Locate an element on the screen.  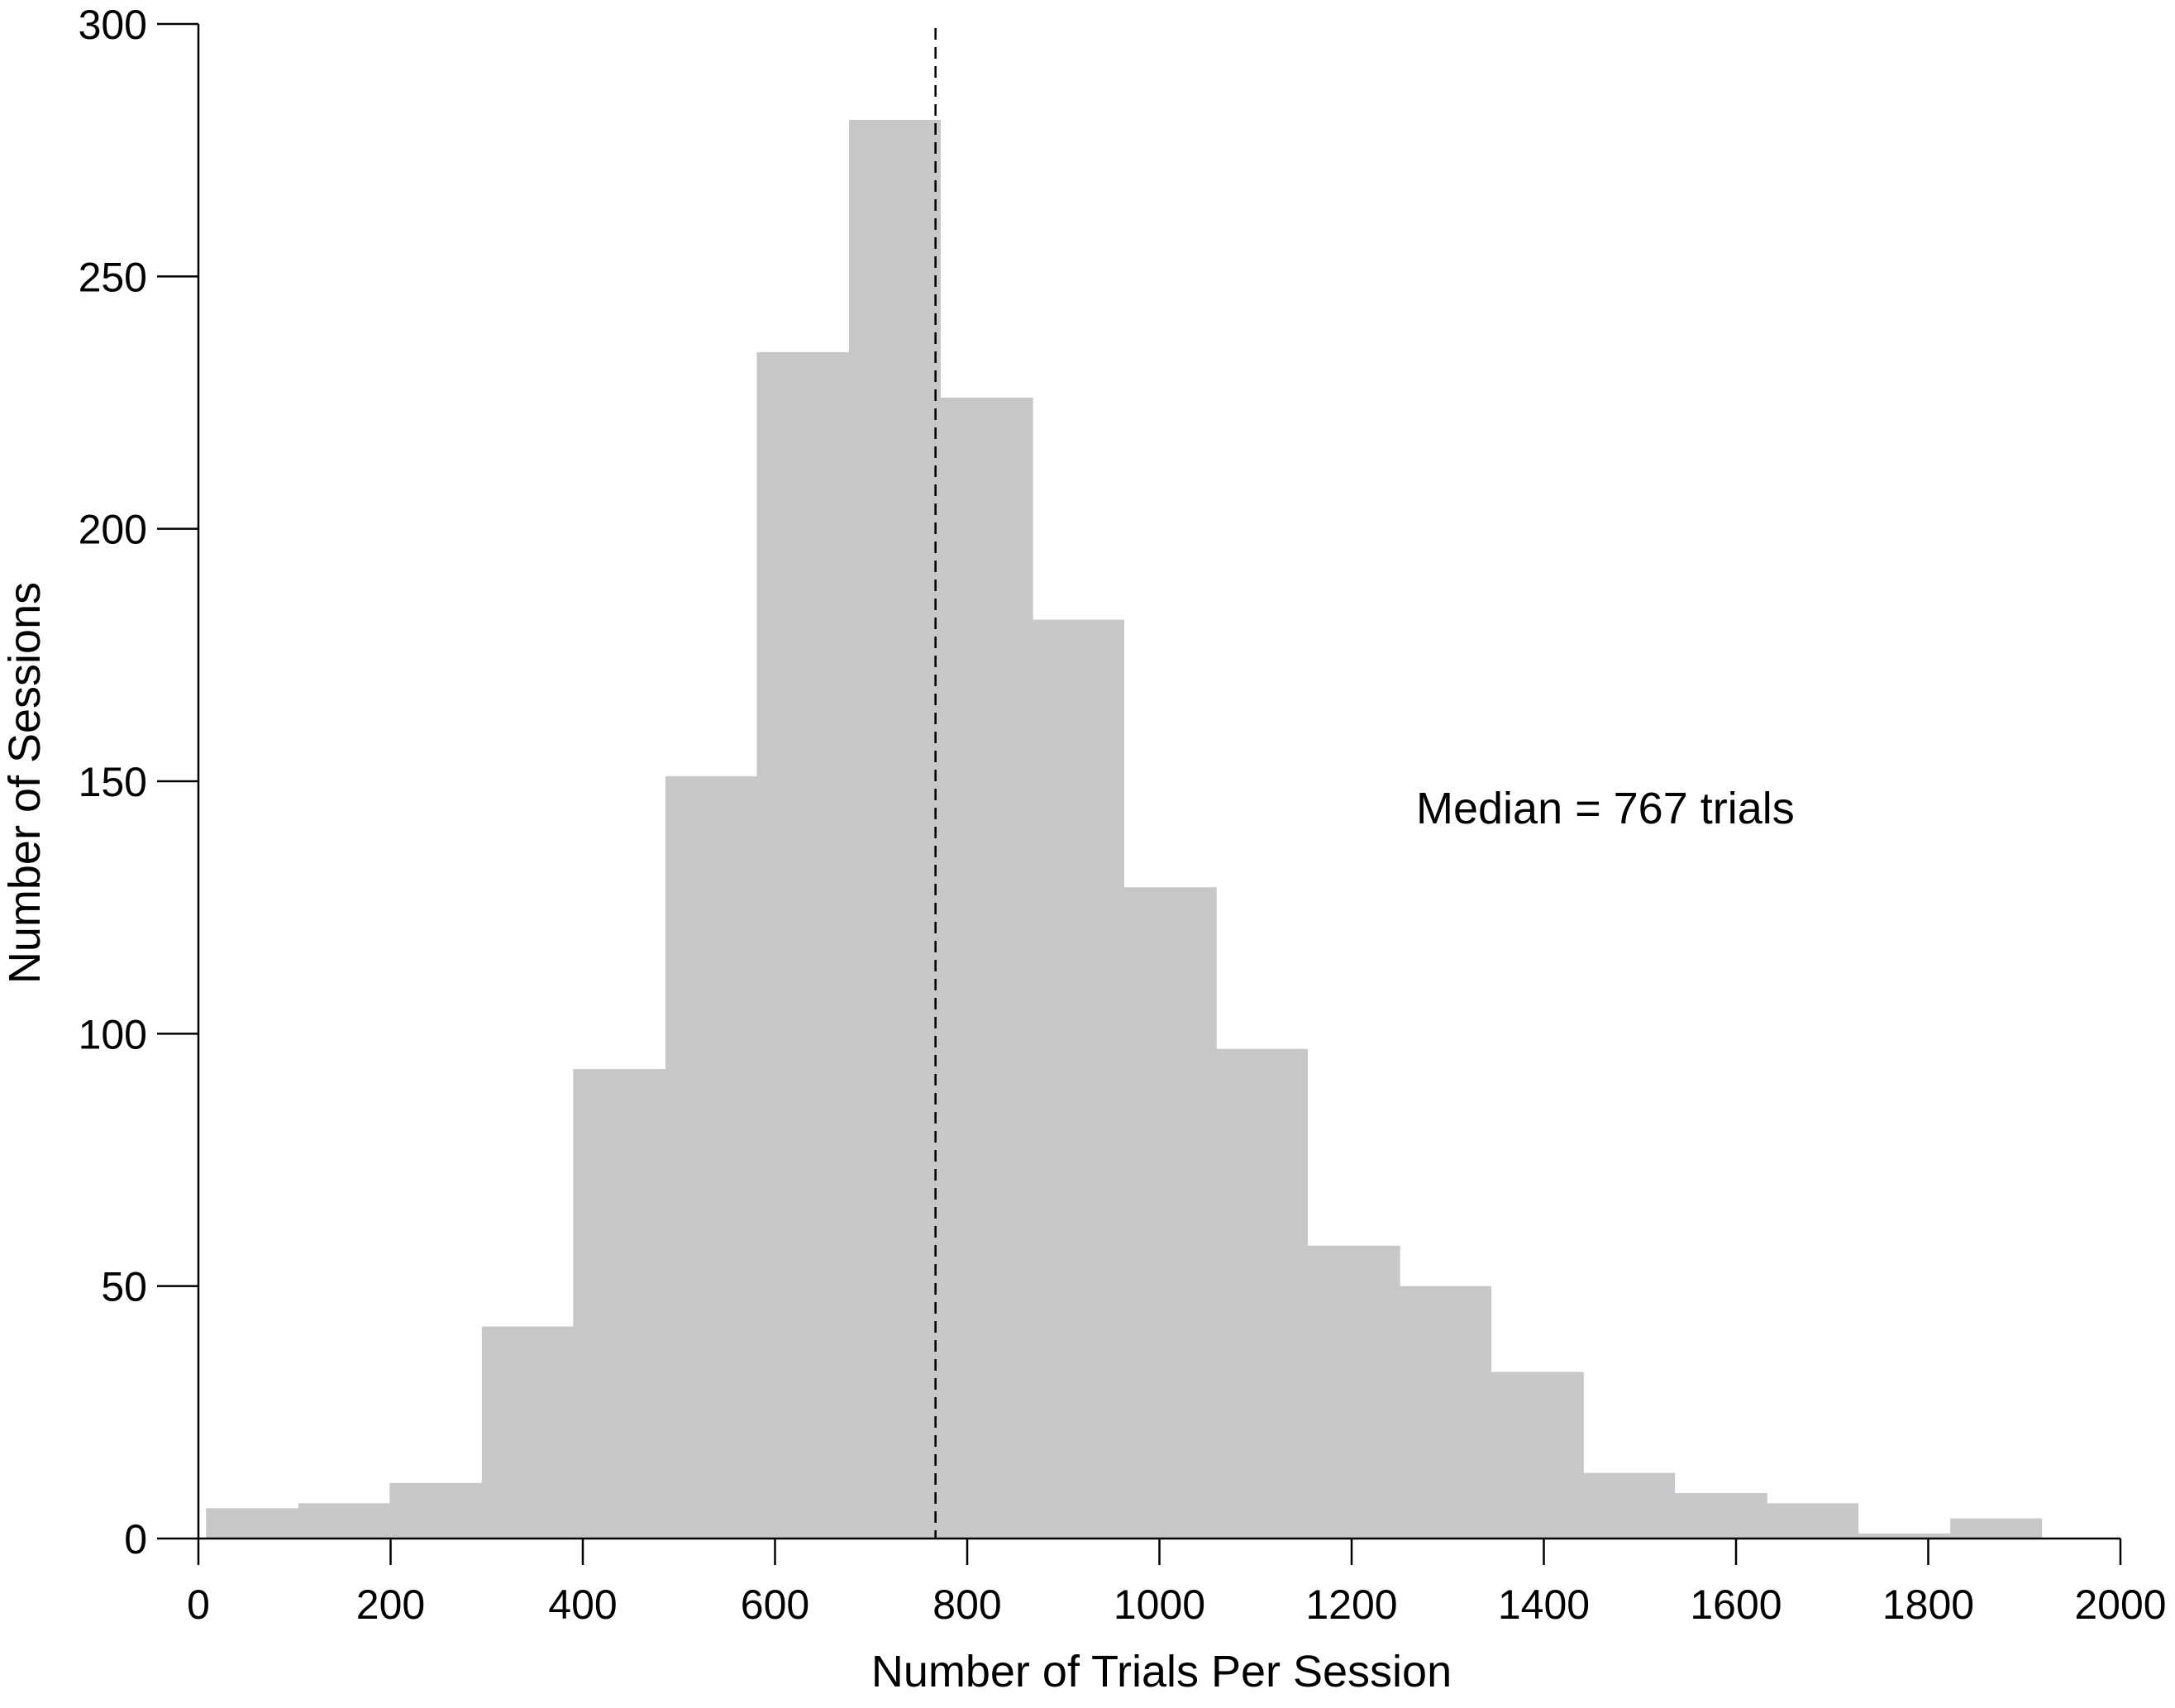
median-annotation: Median = 767 trials is located at coordinates (1605, 808).